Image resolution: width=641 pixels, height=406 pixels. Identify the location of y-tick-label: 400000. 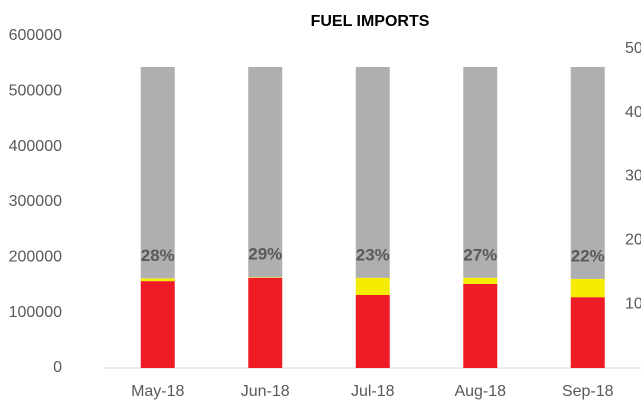
(35, 146).